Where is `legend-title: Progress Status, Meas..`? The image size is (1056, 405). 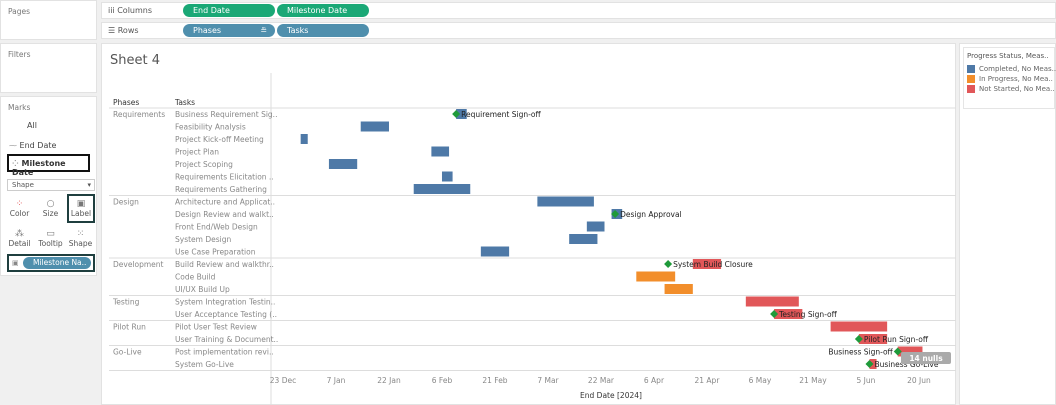 legend-title: Progress Status, Meas.. is located at coordinates (1008, 56).